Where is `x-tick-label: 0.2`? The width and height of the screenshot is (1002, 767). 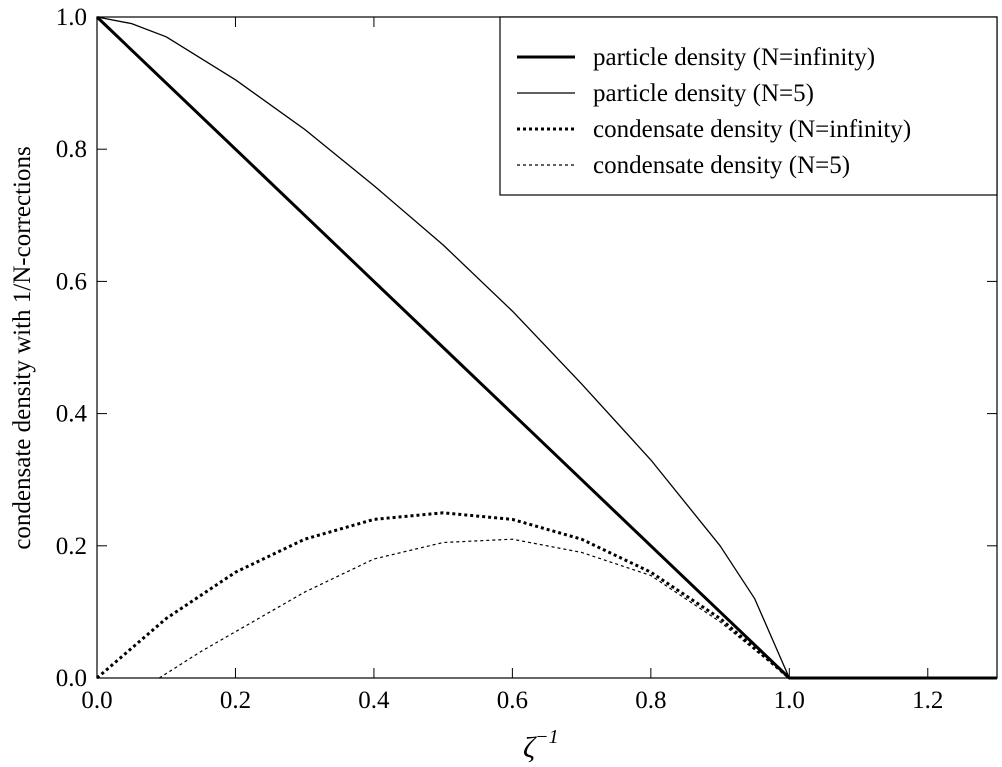 x-tick-label: 0.2 is located at coordinates (235, 700).